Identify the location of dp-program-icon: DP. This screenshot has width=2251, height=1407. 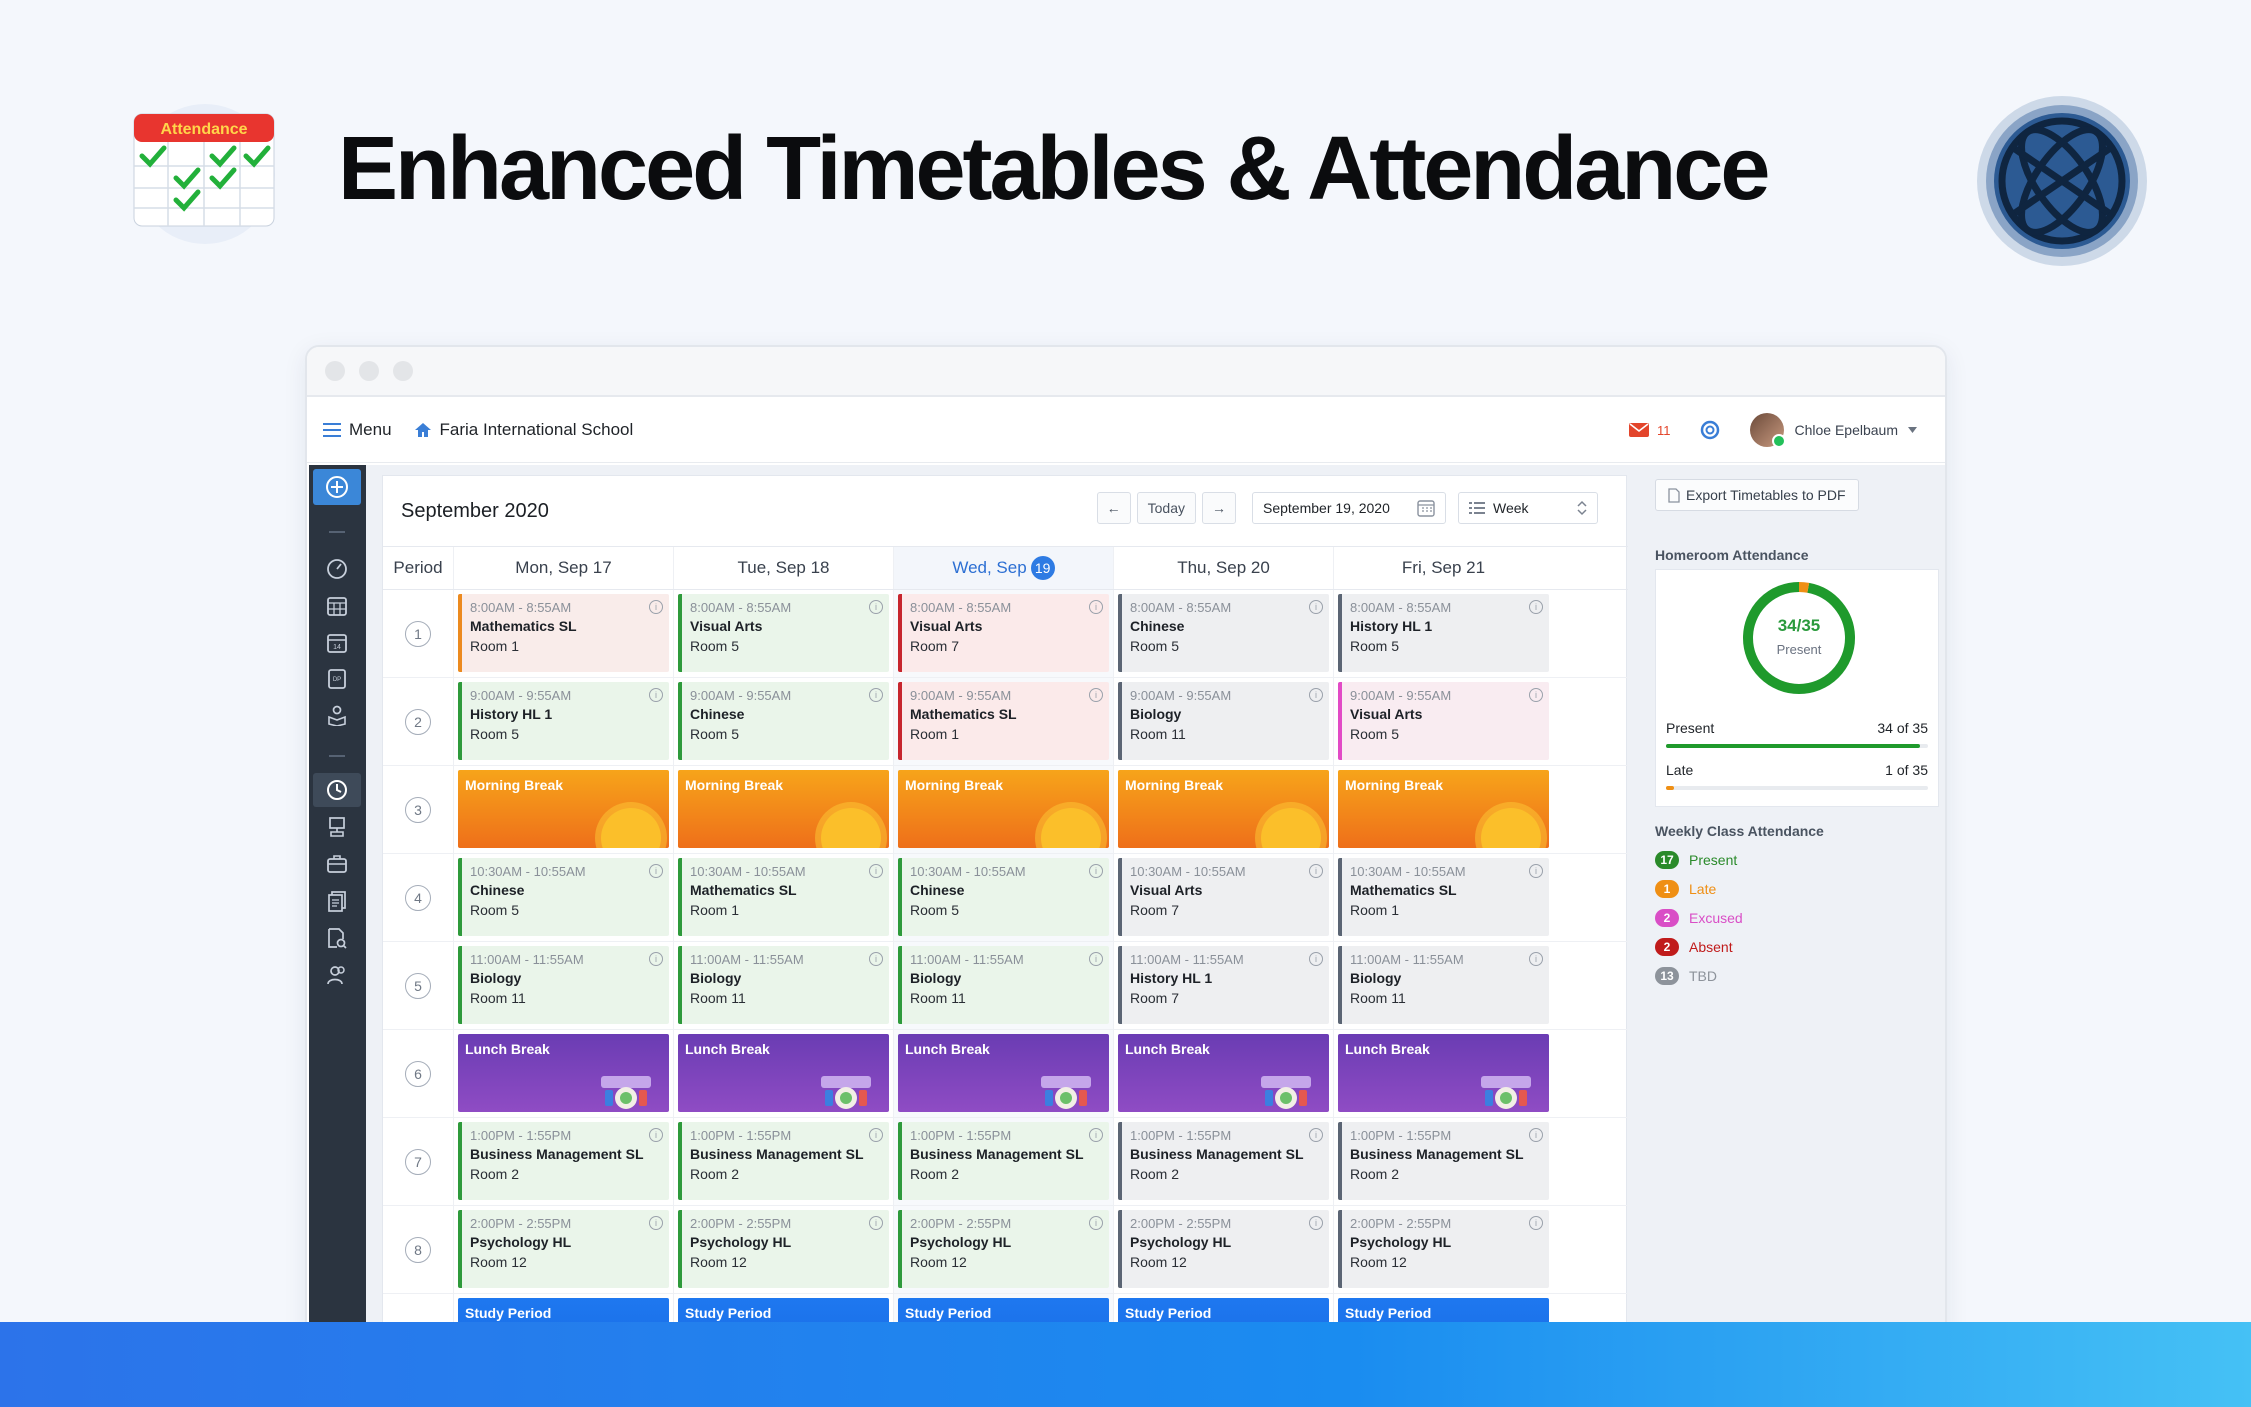
(337, 679).